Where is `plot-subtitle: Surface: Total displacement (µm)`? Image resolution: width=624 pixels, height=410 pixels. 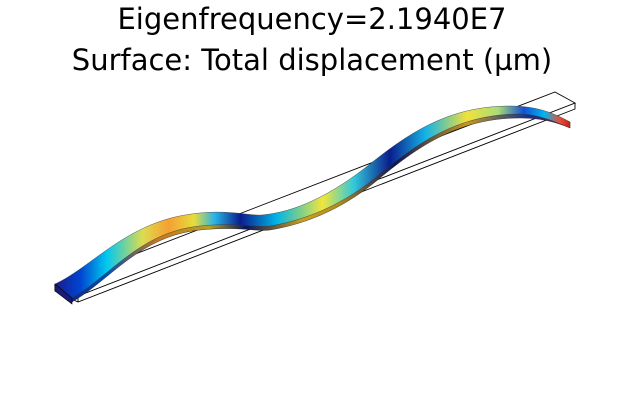
plot-subtitle: Surface: Total displacement (µm) is located at coordinates (312, 60).